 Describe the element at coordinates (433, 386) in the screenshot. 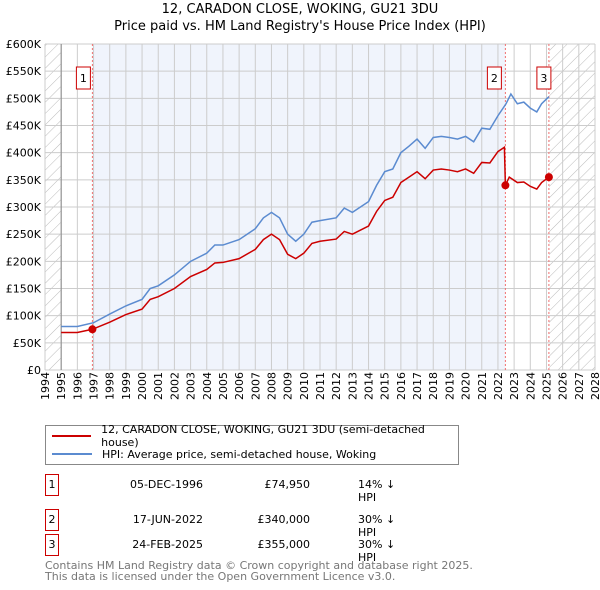

I see `x-tick-label: 2018` at that location.